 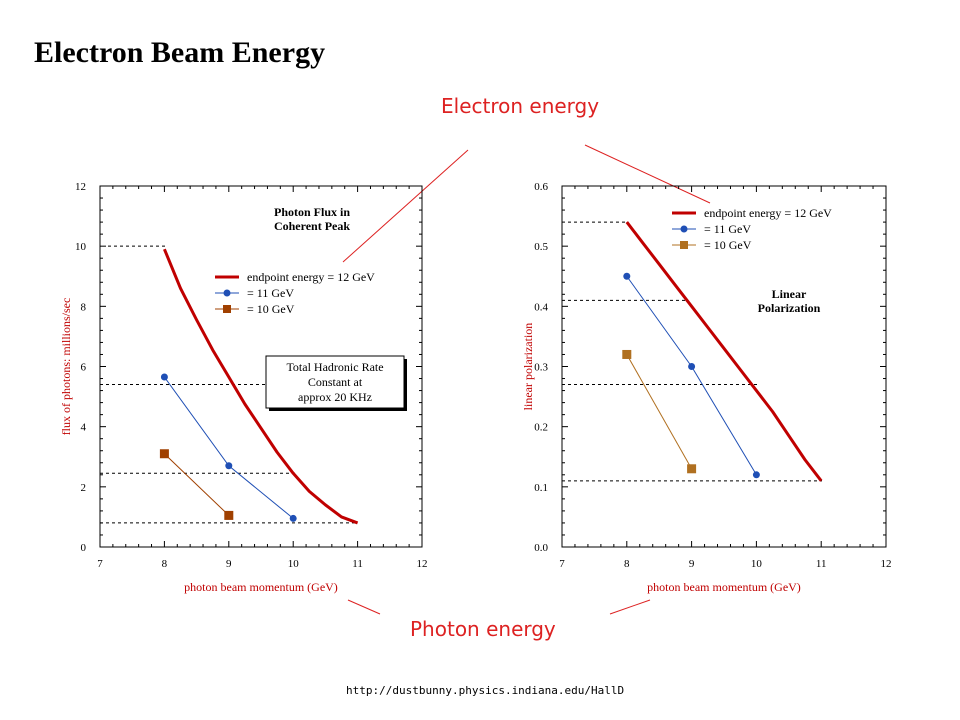 What do you see at coordinates (312, 212) in the screenshot?
I see `panel-title-line: Photon Flux in` at bounding box center [312, 212].